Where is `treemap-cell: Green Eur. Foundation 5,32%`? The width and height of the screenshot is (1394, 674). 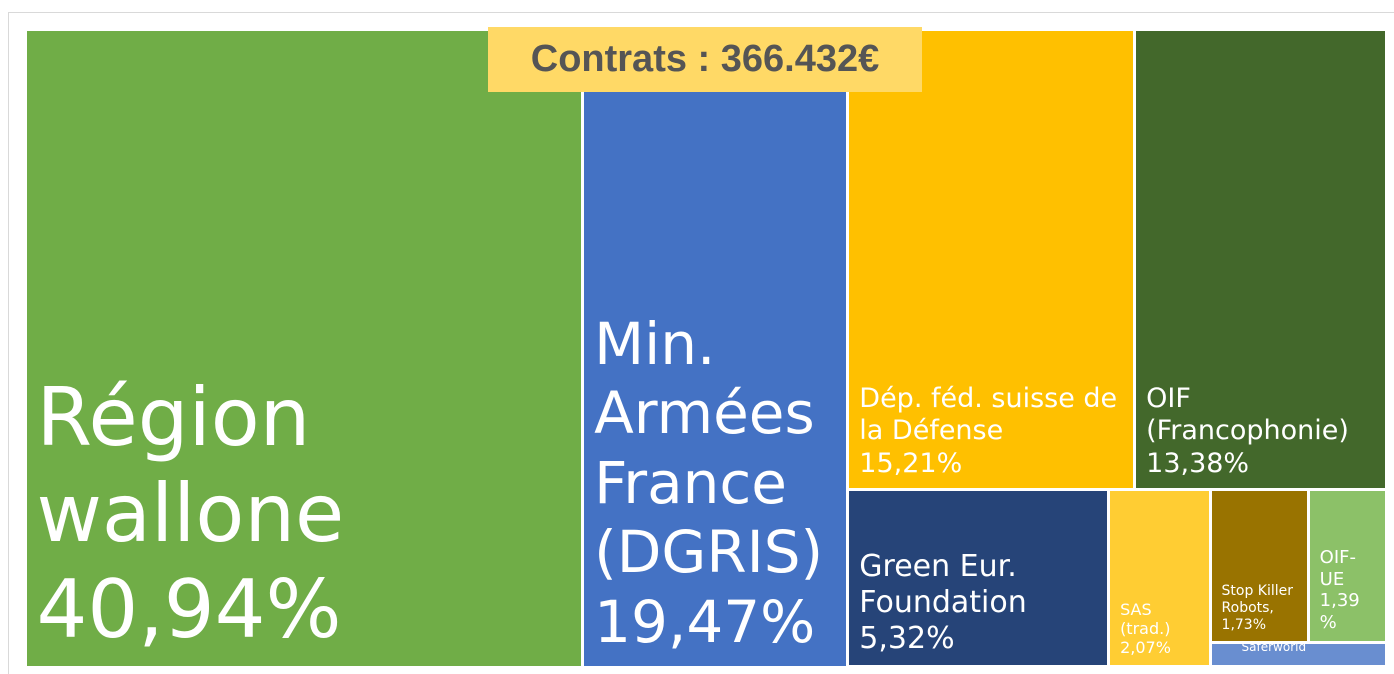 treemap-cell: Green Eur. Foundation 5,32% is located at coordinates (978, 578).